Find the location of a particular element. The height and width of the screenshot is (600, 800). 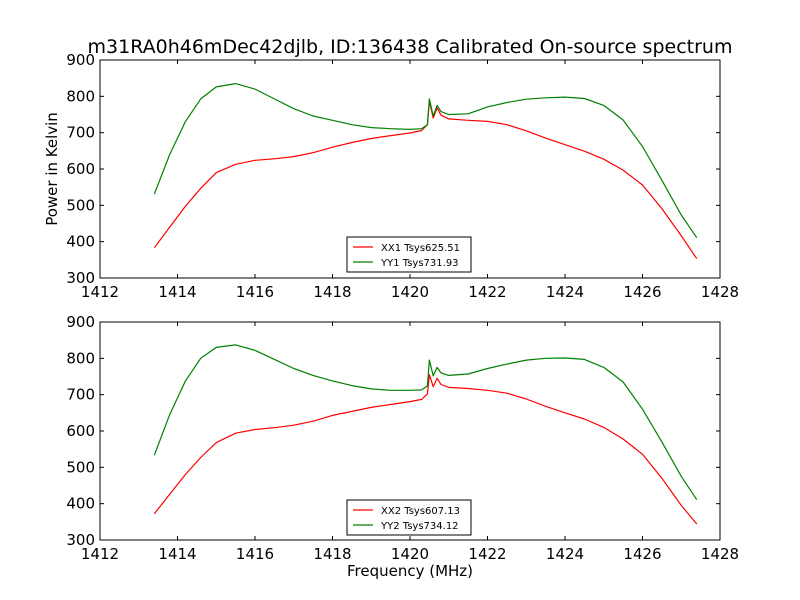

legend-label: XX2 Tsys607.13 is located at coordinates (420, 511).